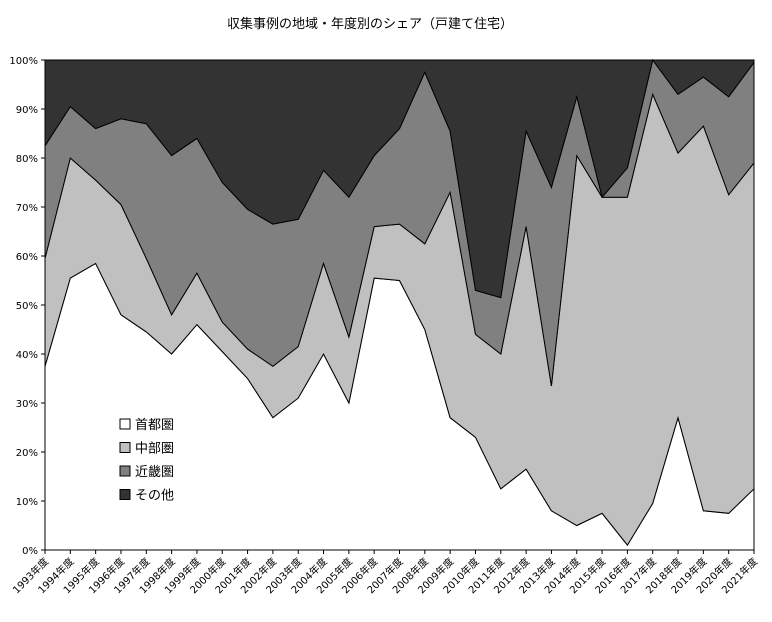  I want to click on legend-label: 近畿圏, so click(154, 472).